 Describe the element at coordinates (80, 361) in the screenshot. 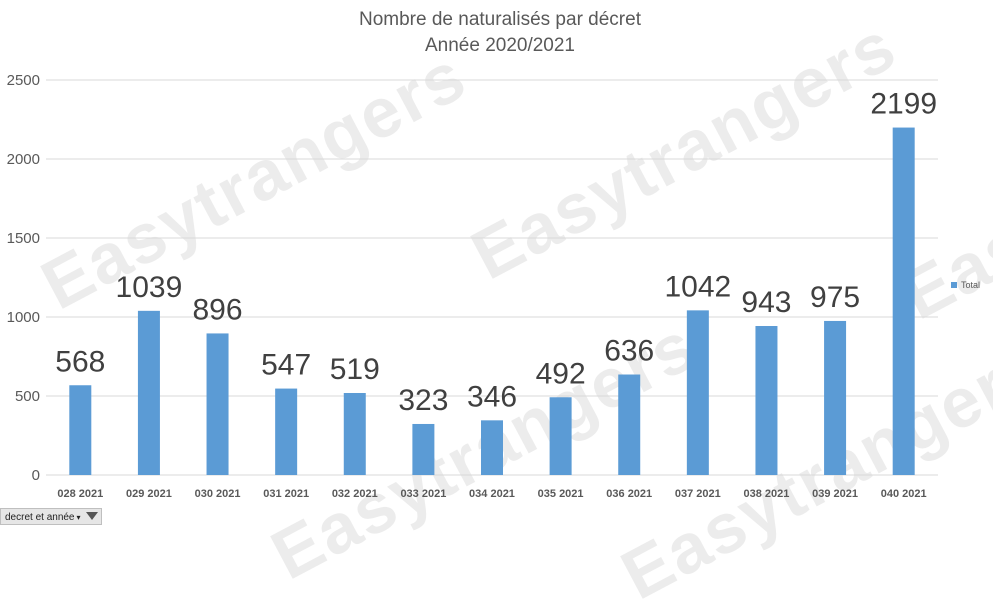

I see `data-label: 568` at that location.